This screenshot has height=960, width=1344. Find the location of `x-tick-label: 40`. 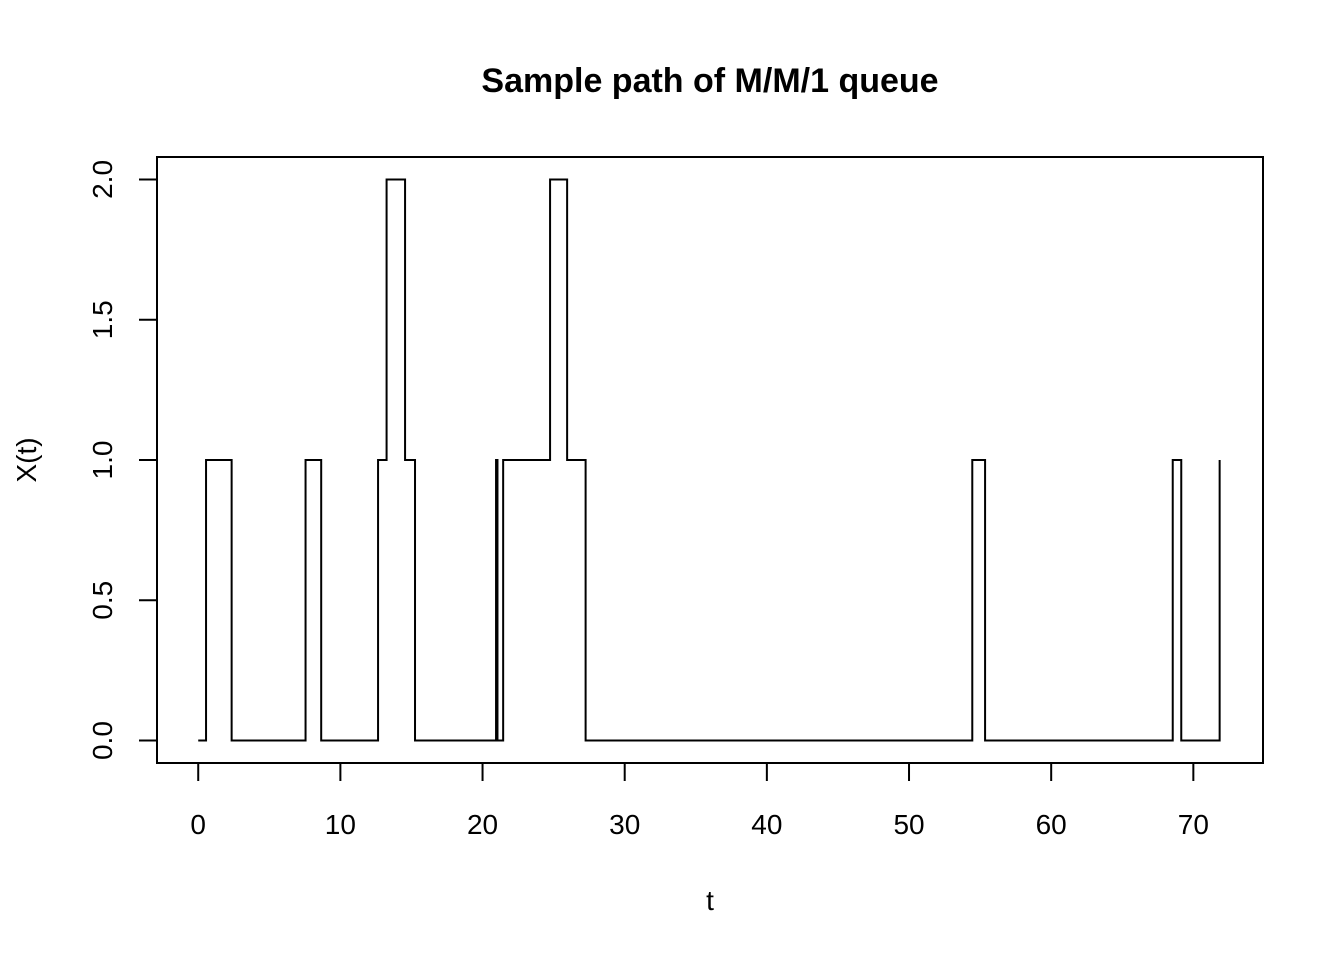

x-tick-label: 40 is located at coordinates (766, 824).